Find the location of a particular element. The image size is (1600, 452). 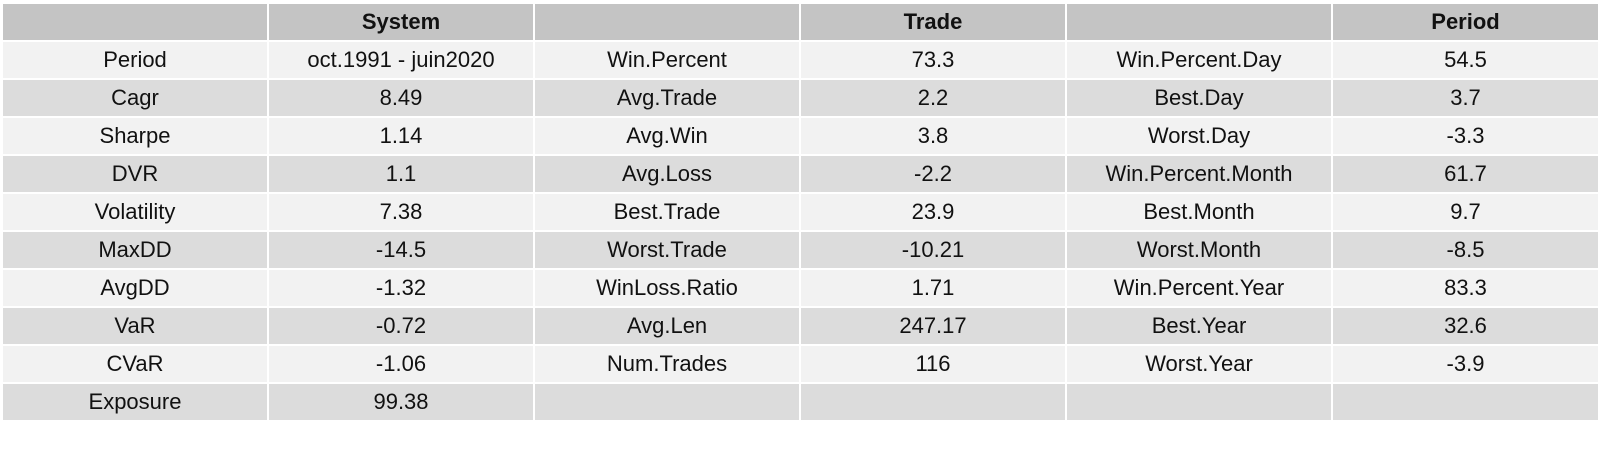

system-metric-value: -14.5 is located at coordinates (401, 250).